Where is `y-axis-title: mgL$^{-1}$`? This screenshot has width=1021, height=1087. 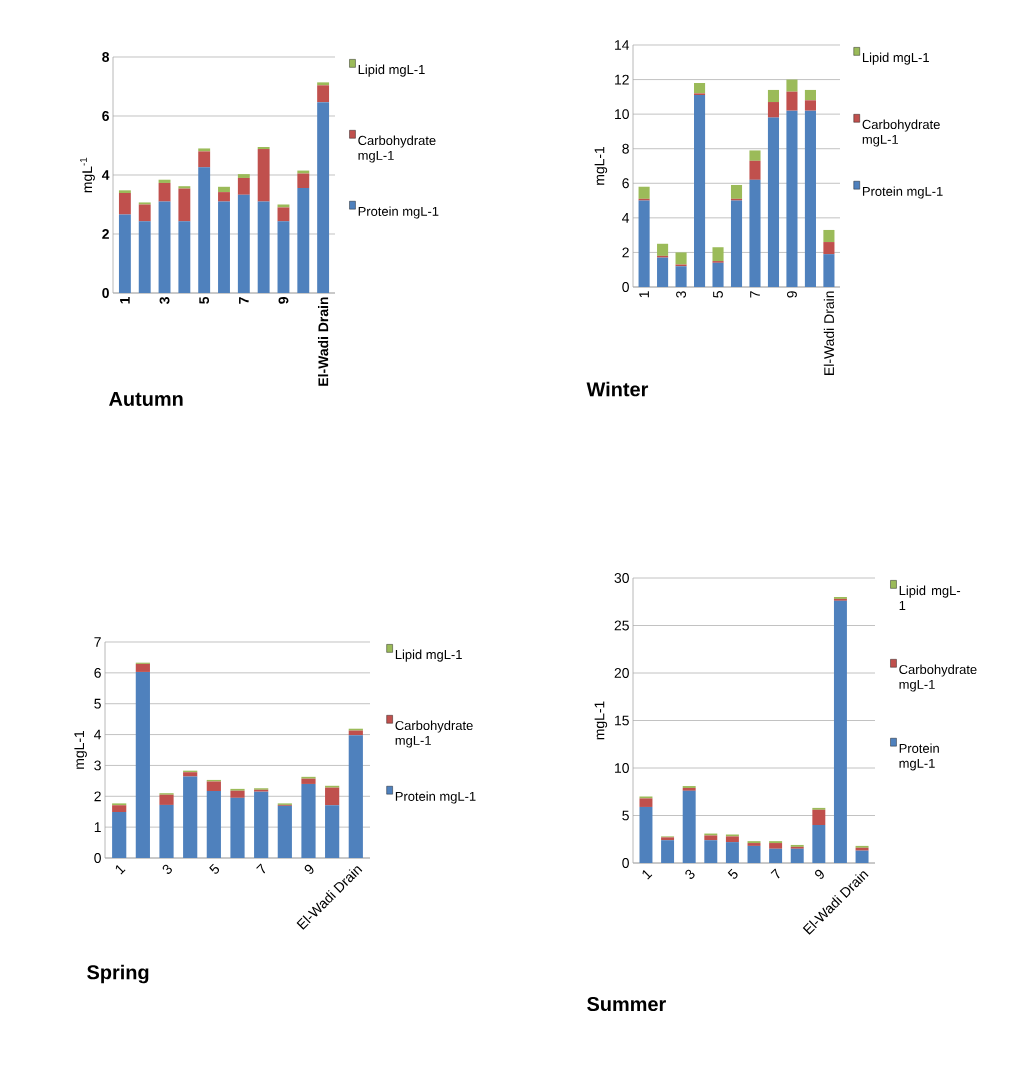 y-axis-title: mgL$^{-1}$ is located at coordinates (87, 175).